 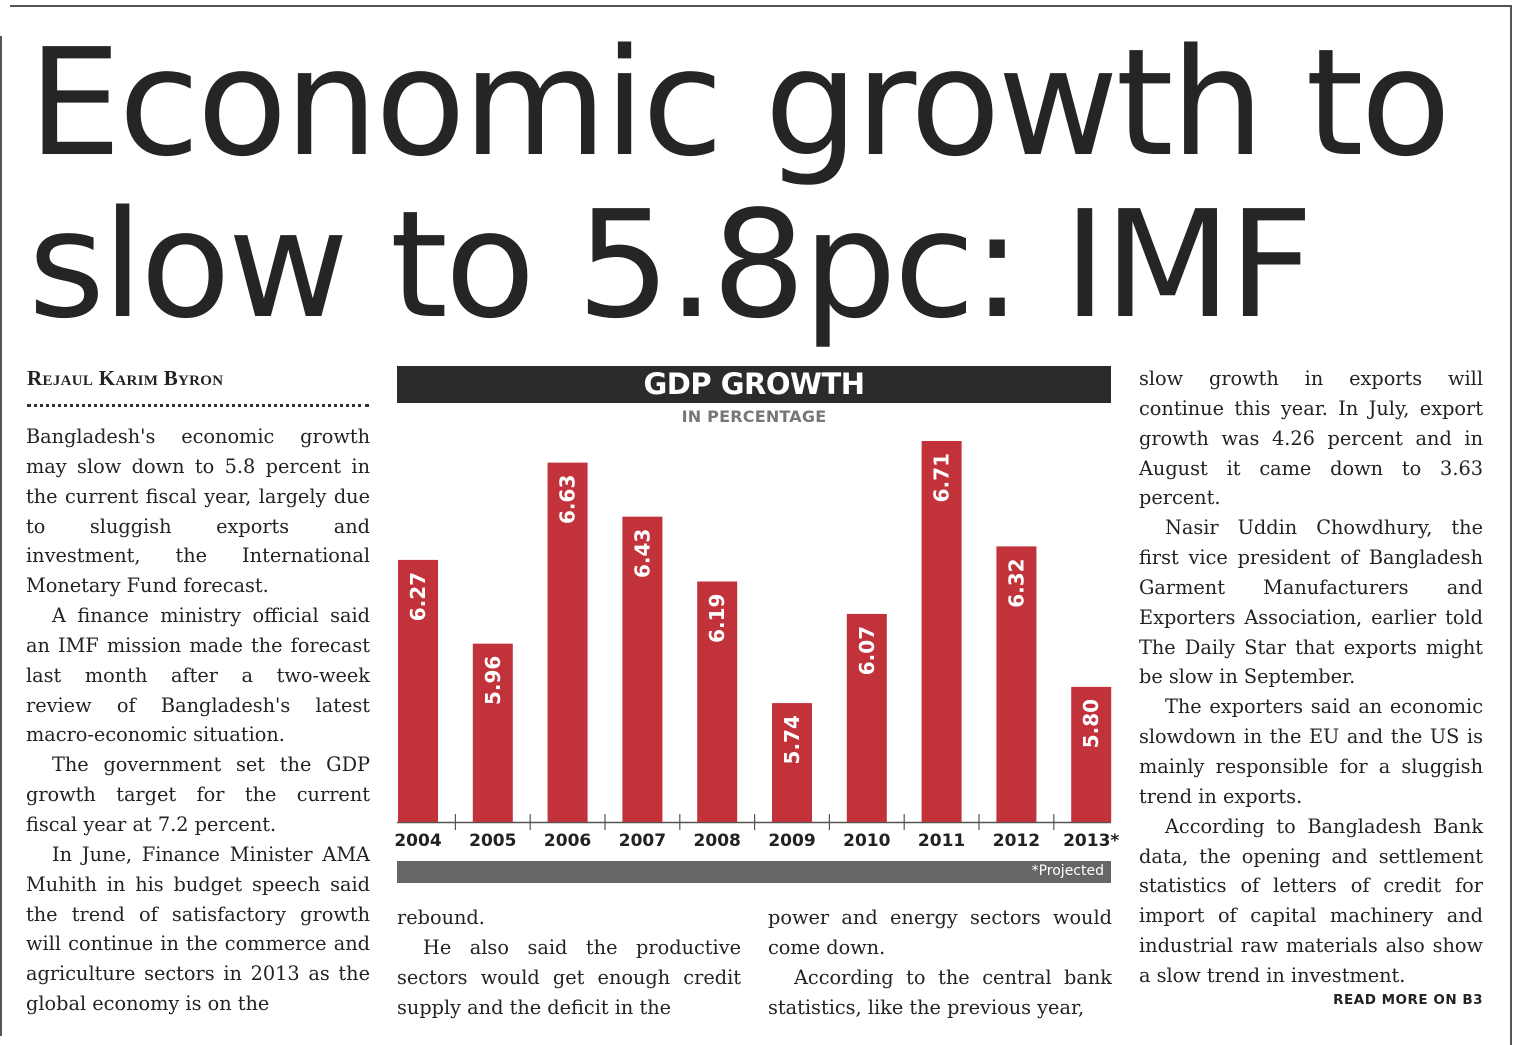 I want to click on category-label: 2005, so click(x=492, y=841).